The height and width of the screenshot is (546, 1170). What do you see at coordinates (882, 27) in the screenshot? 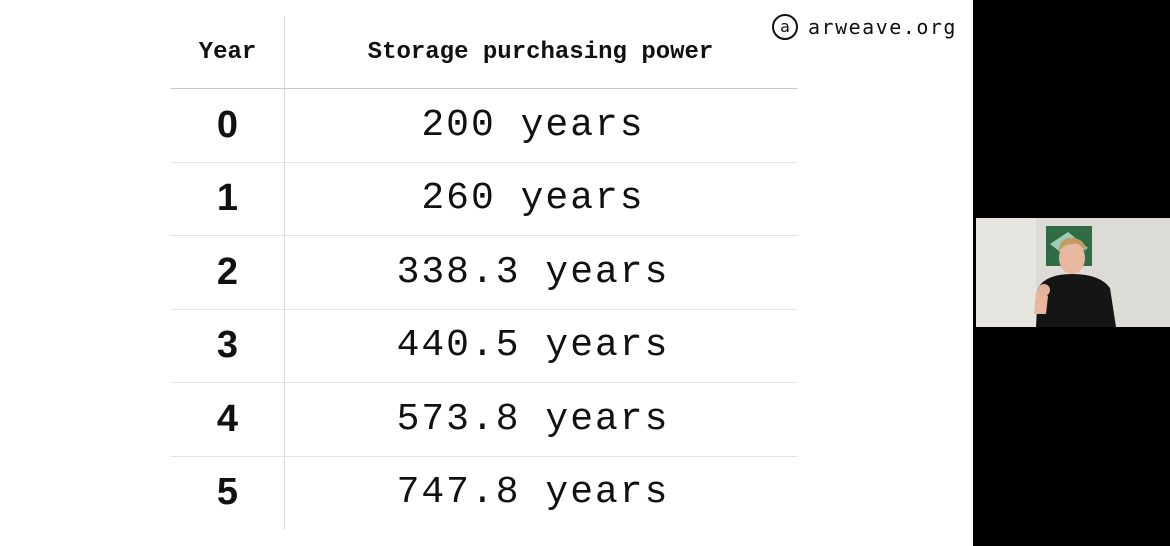
I see `logo-text: arweave.org` at bounding box center [882, 27].